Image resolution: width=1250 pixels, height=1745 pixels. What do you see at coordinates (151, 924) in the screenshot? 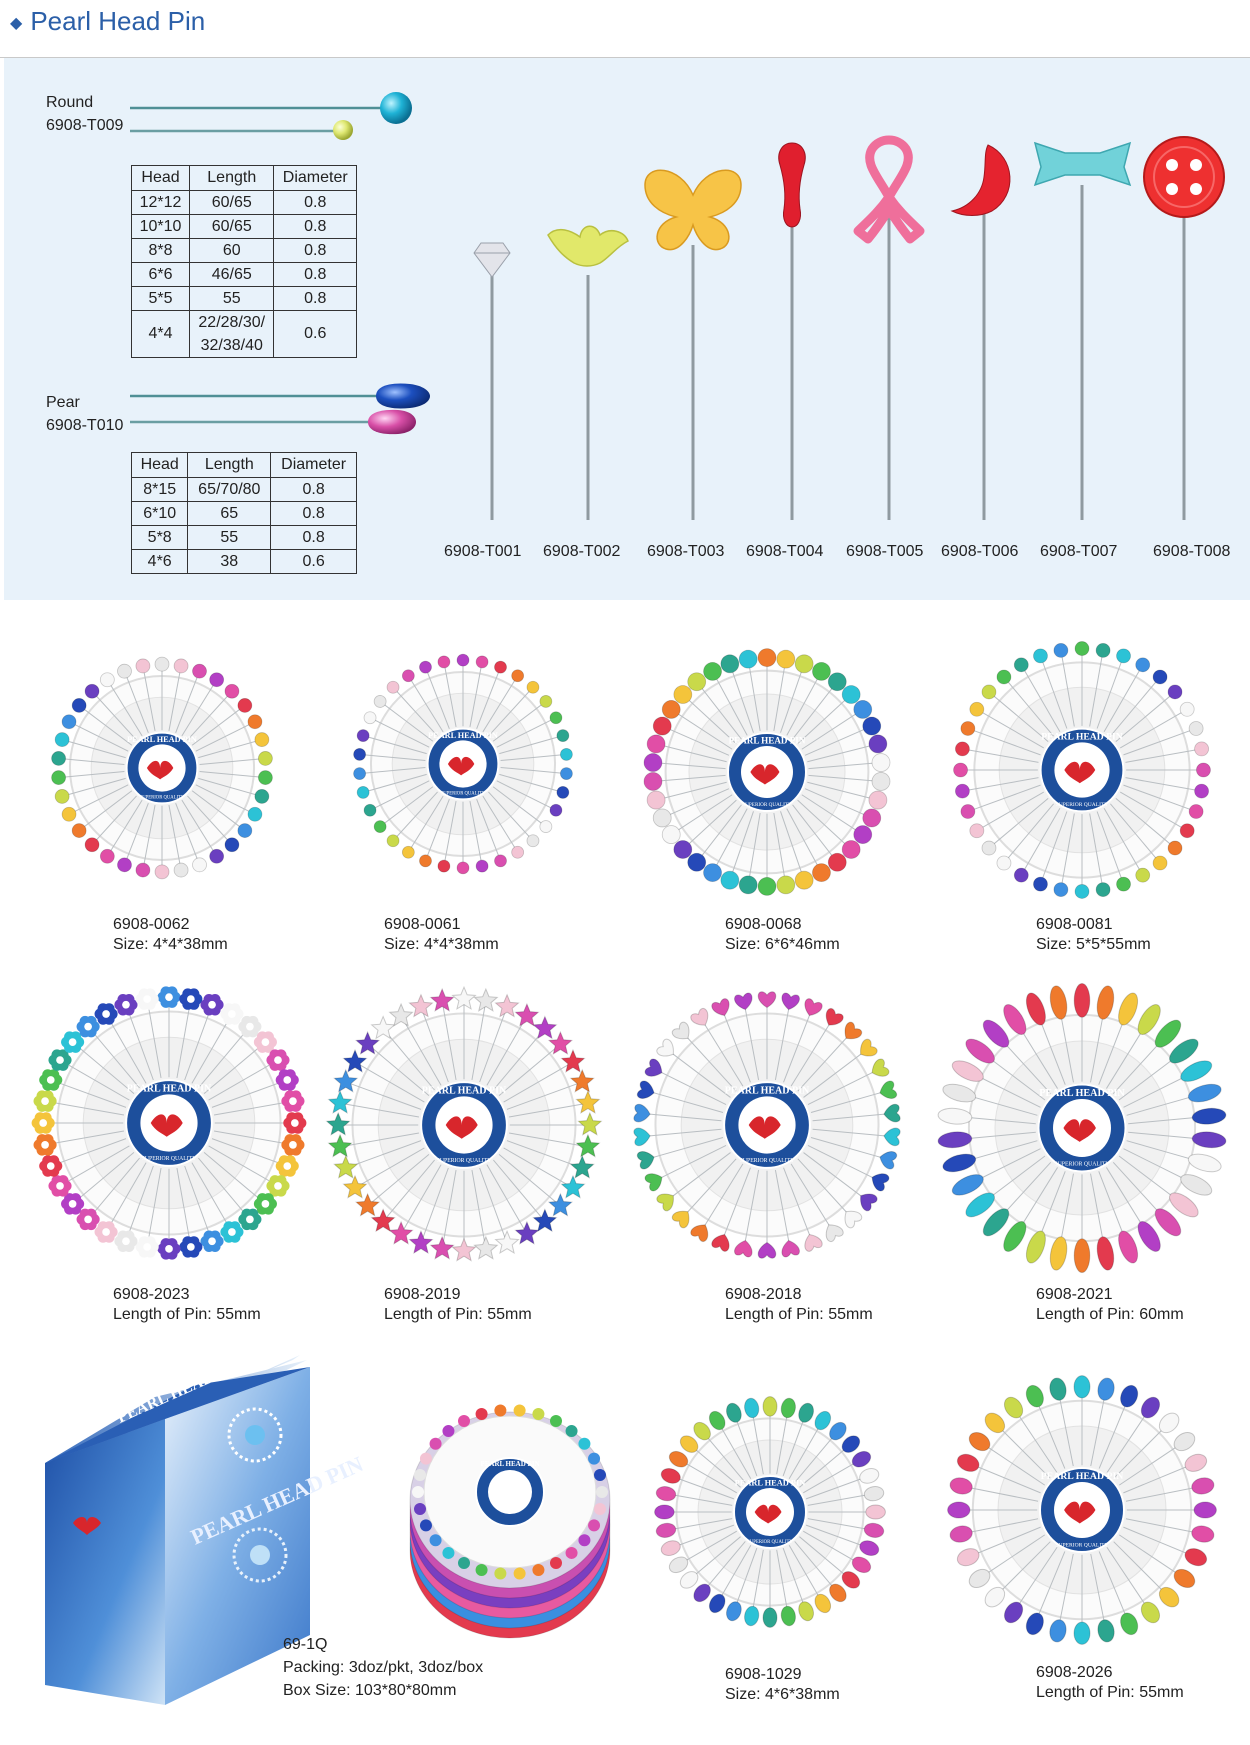
I see `product-code: 6908-0062` at bounding box center [151, 924].